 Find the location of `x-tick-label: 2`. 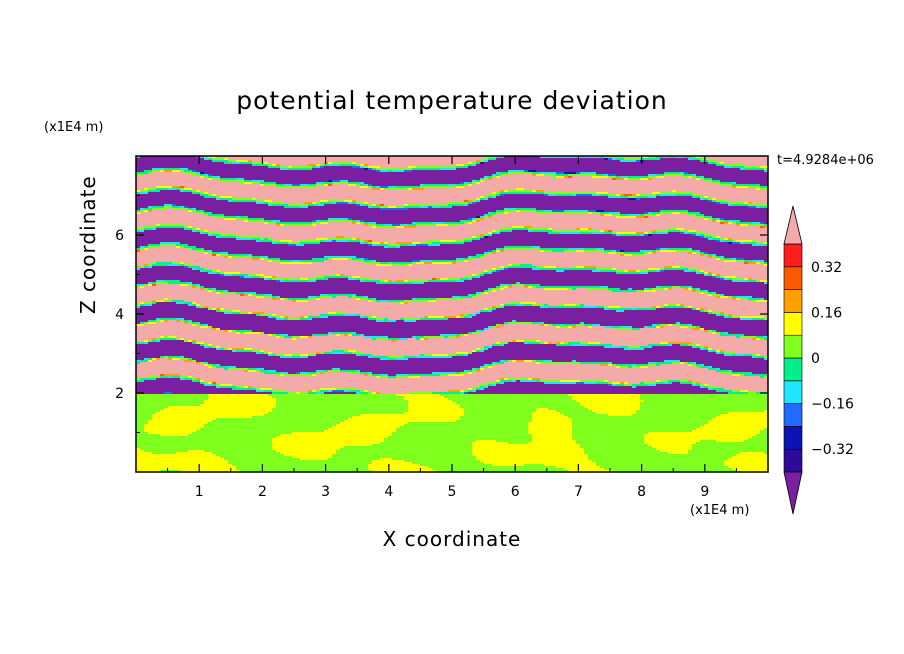

x-tick-label: 2 is located at coordinates (262, 492).